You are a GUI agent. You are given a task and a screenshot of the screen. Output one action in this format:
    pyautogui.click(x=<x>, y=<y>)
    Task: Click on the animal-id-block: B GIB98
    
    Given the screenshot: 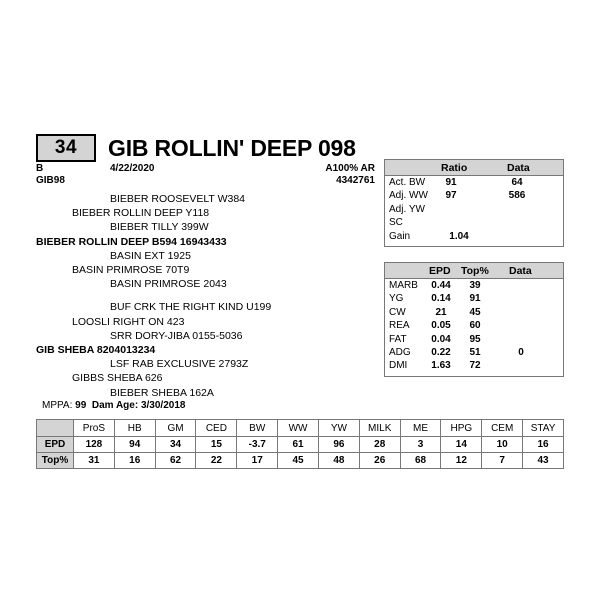 What is the action you would take?
    pyautogui.click(x=50, y=175)
    